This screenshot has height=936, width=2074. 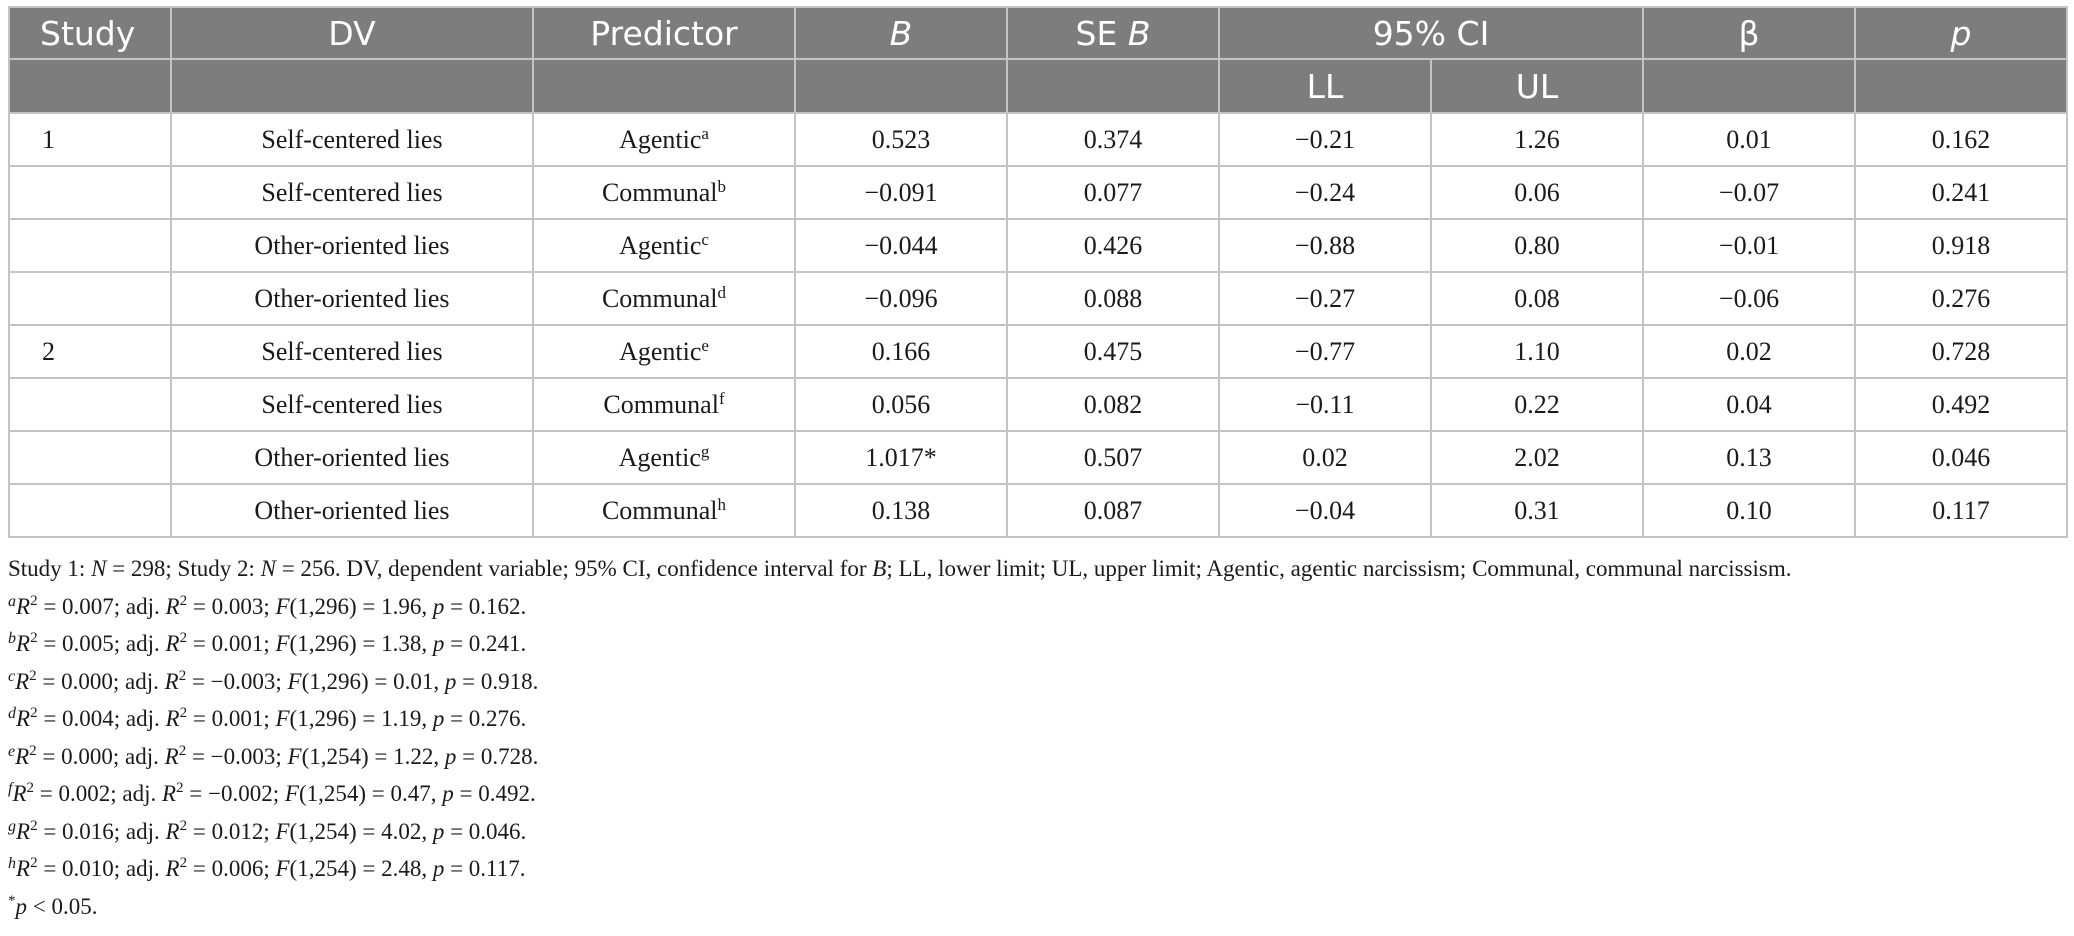 What do you see at coordinates (705, 133) in the screenshot?
I see `footnote-mark: a` at bounding box center [705, 133].